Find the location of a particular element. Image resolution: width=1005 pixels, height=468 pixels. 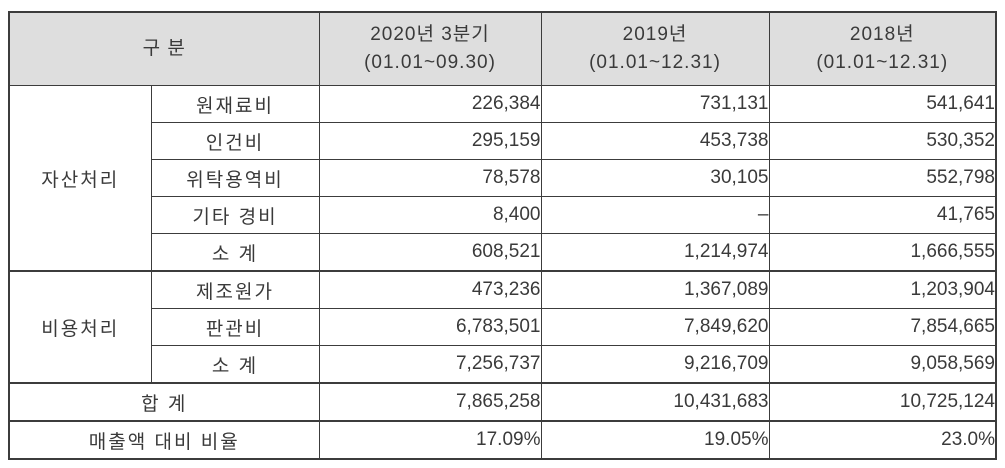

ratio-label-cell: 매출액 대비 비율 is located at coordinates (164, 440).